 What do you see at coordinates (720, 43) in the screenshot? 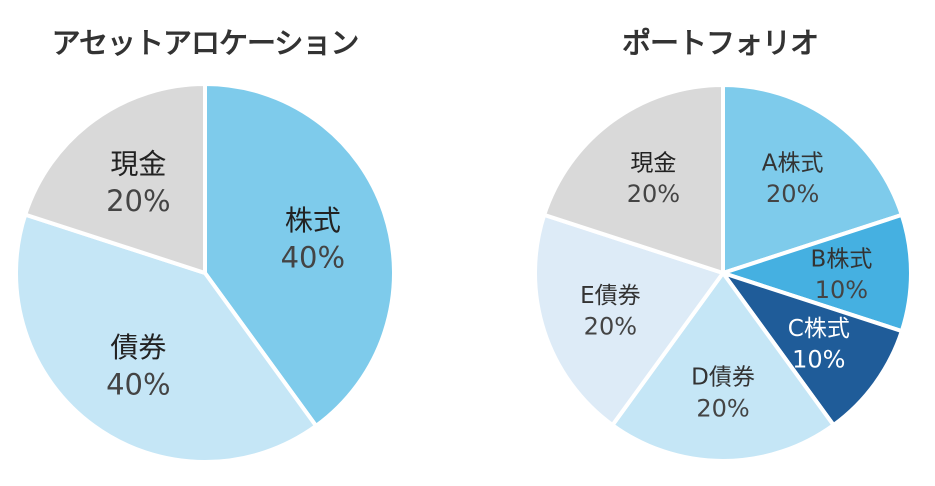
I see `chart-title: ポートフォリオ` at bounding box center [720, 43].